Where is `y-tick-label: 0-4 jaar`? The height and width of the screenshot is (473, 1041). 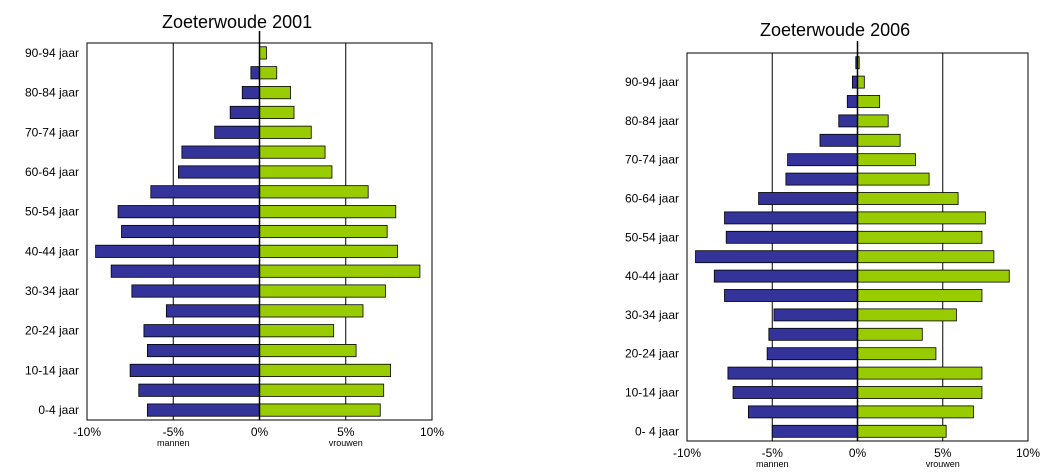 y-tick-label: 0-4 jaar is located at coordinates (58, 410).